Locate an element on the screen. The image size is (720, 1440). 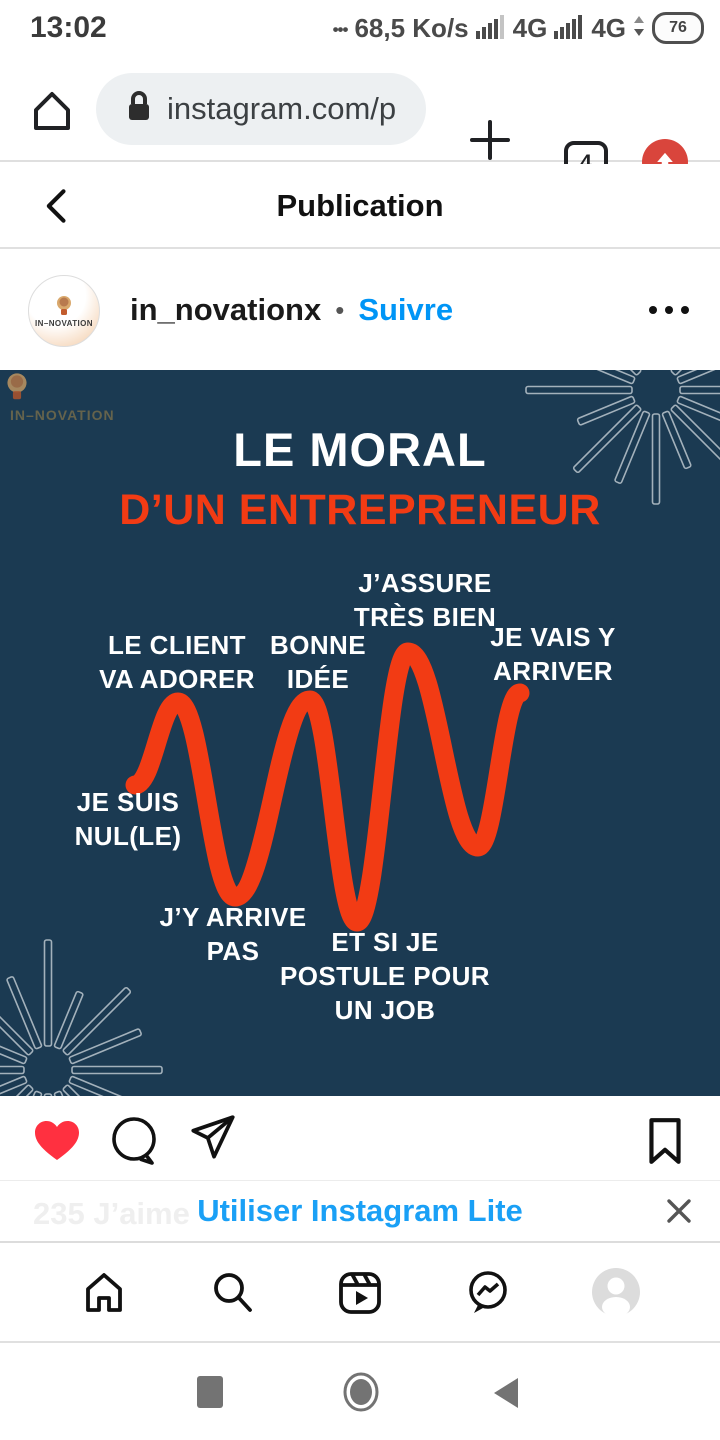
recents-button is located at coordinates (210, 1394).